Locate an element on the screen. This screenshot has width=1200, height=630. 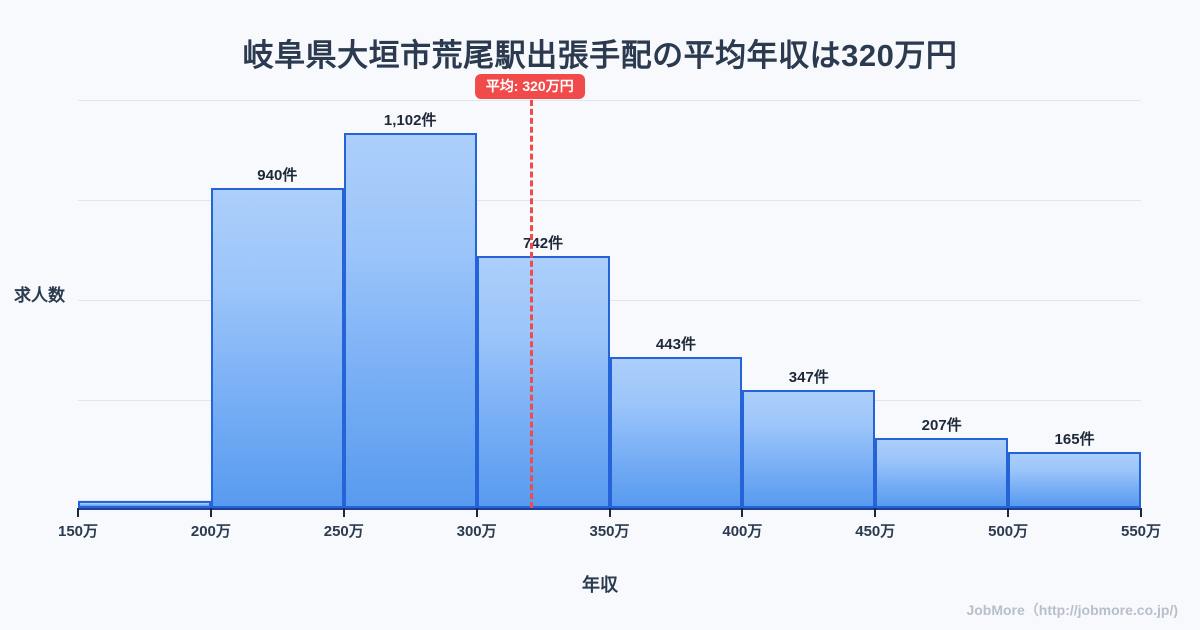
x-tick-label: 300万 is located at coordinates (476, 531).